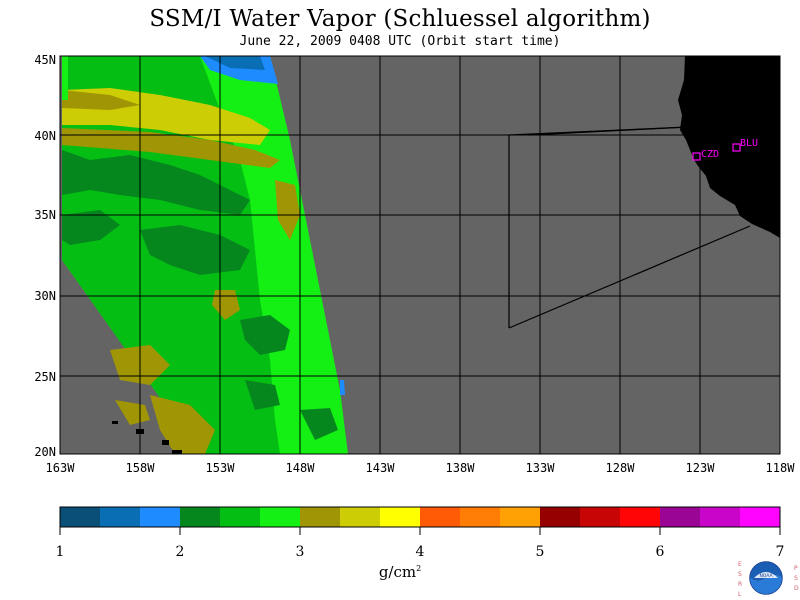 The image size is (800, 600). I want to click on colorbar, so click(420, 517).